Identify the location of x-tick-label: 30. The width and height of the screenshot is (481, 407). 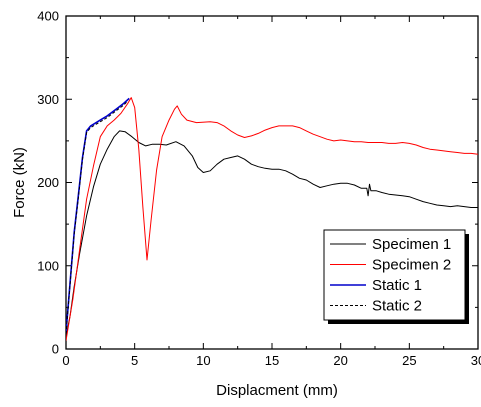
(476, 360).